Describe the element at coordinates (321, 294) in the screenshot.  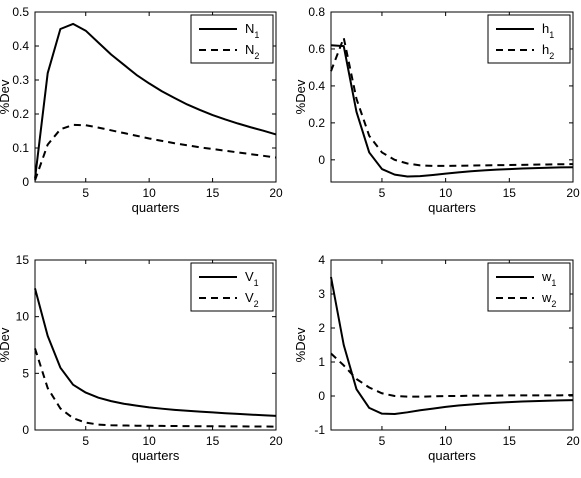
I see `y-tick-label: 3` at that location.